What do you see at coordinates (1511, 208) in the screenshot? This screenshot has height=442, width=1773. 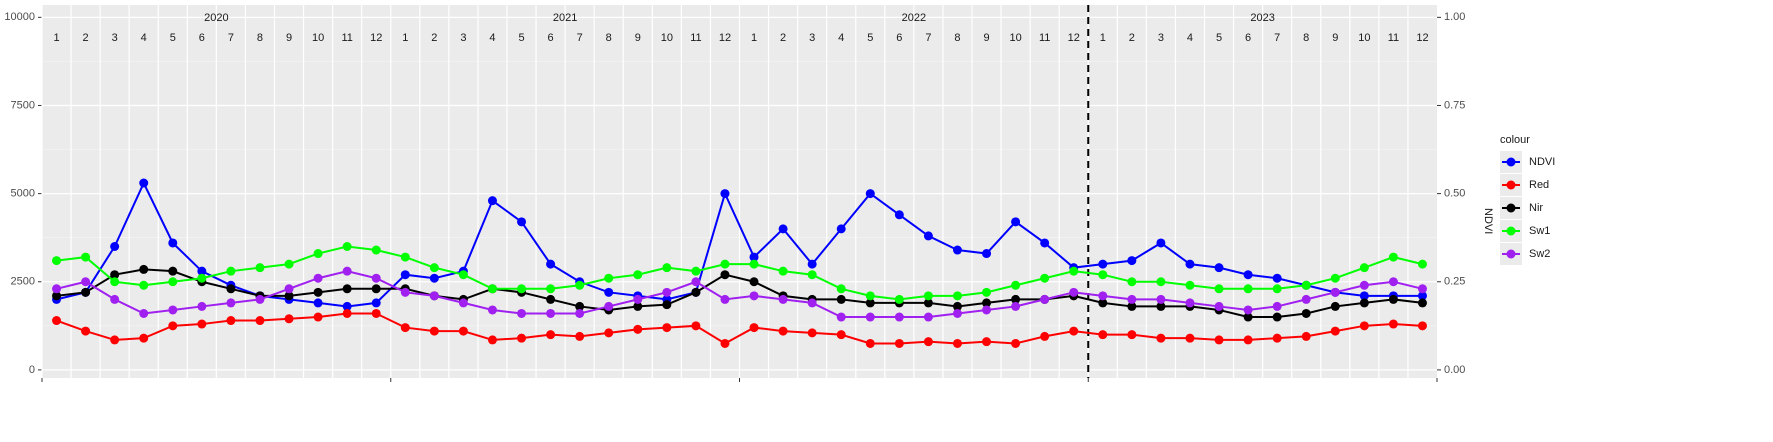 I see `legend-key-point` at bounding box center [1511, 208].